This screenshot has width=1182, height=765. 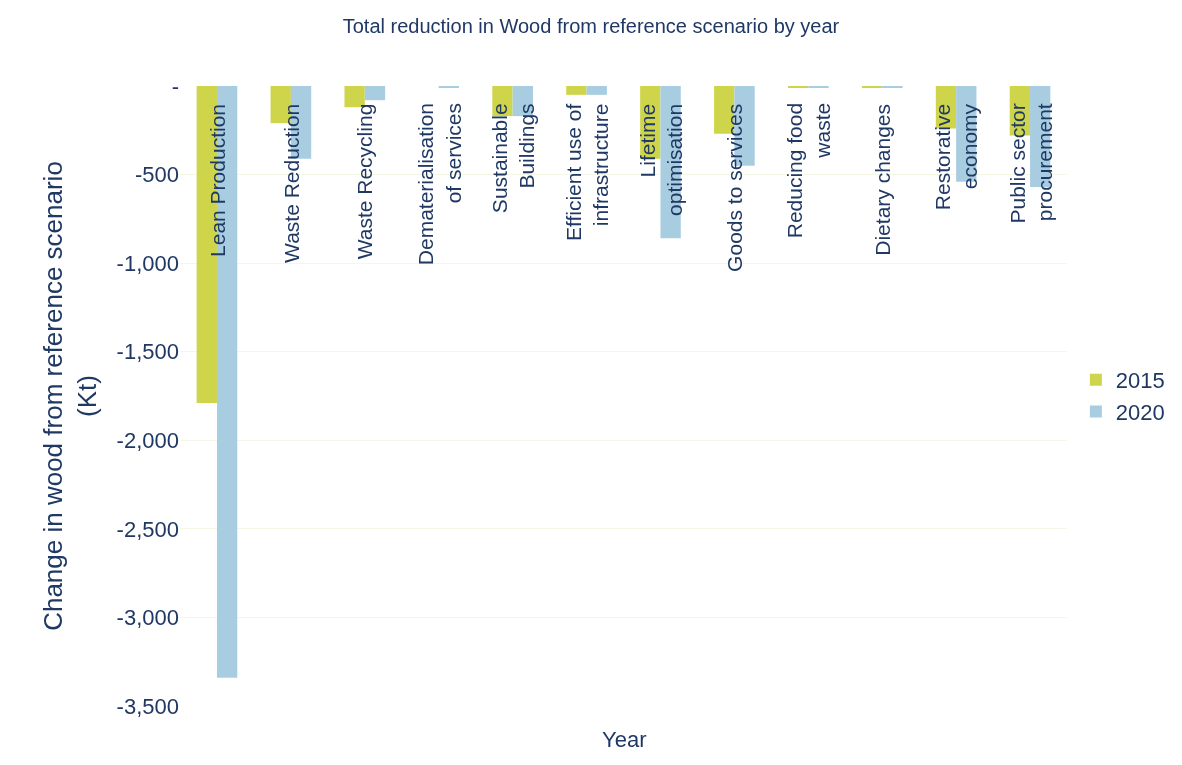 I want to click on x-tick-label: Waste Recycling, so click(x=365, y=181).